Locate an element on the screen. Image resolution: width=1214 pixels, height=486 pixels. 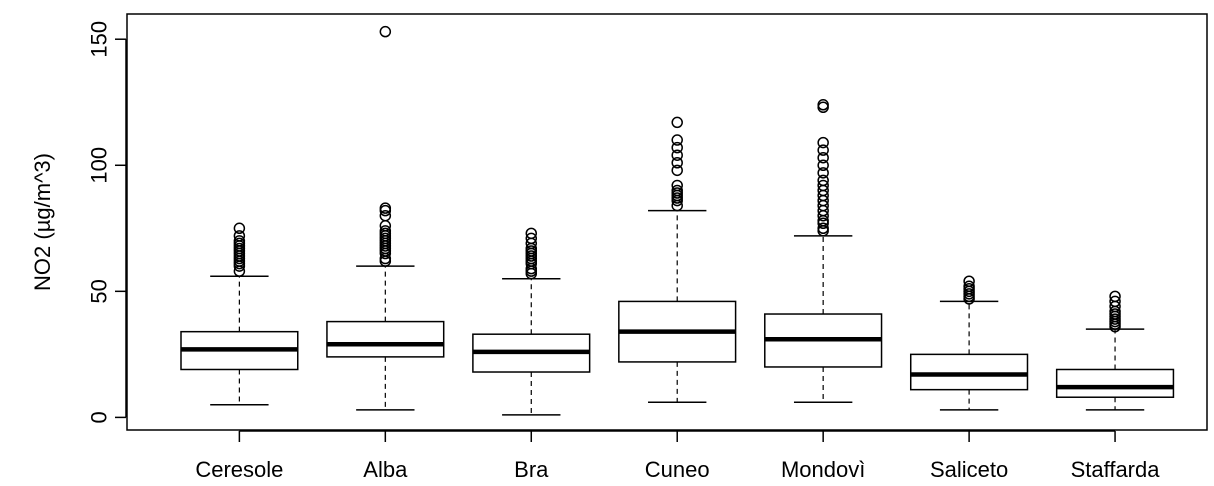
y-tick-label: 0 is located at coordinates (99, 417).